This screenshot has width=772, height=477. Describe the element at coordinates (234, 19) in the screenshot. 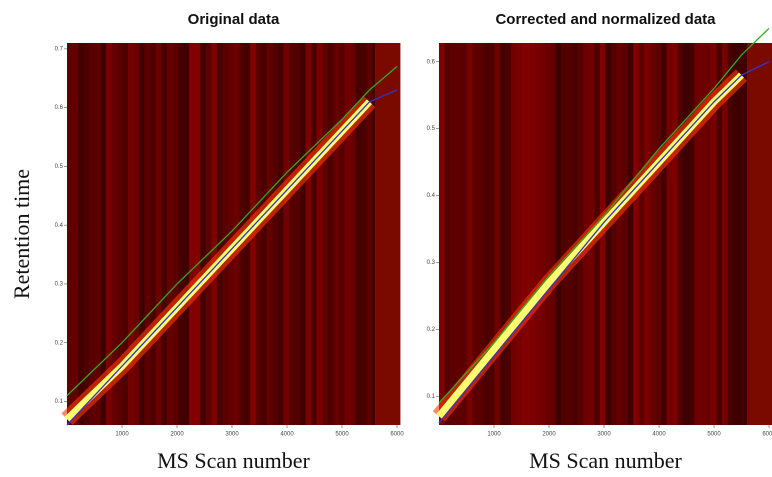

I see `chart-title: Original data` at that location.